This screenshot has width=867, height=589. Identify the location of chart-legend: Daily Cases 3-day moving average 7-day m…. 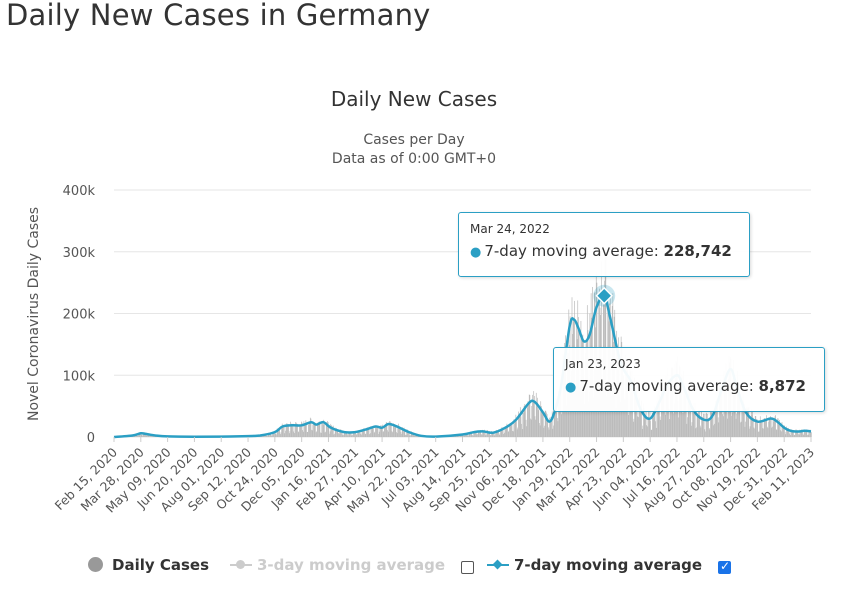
(433, 567).